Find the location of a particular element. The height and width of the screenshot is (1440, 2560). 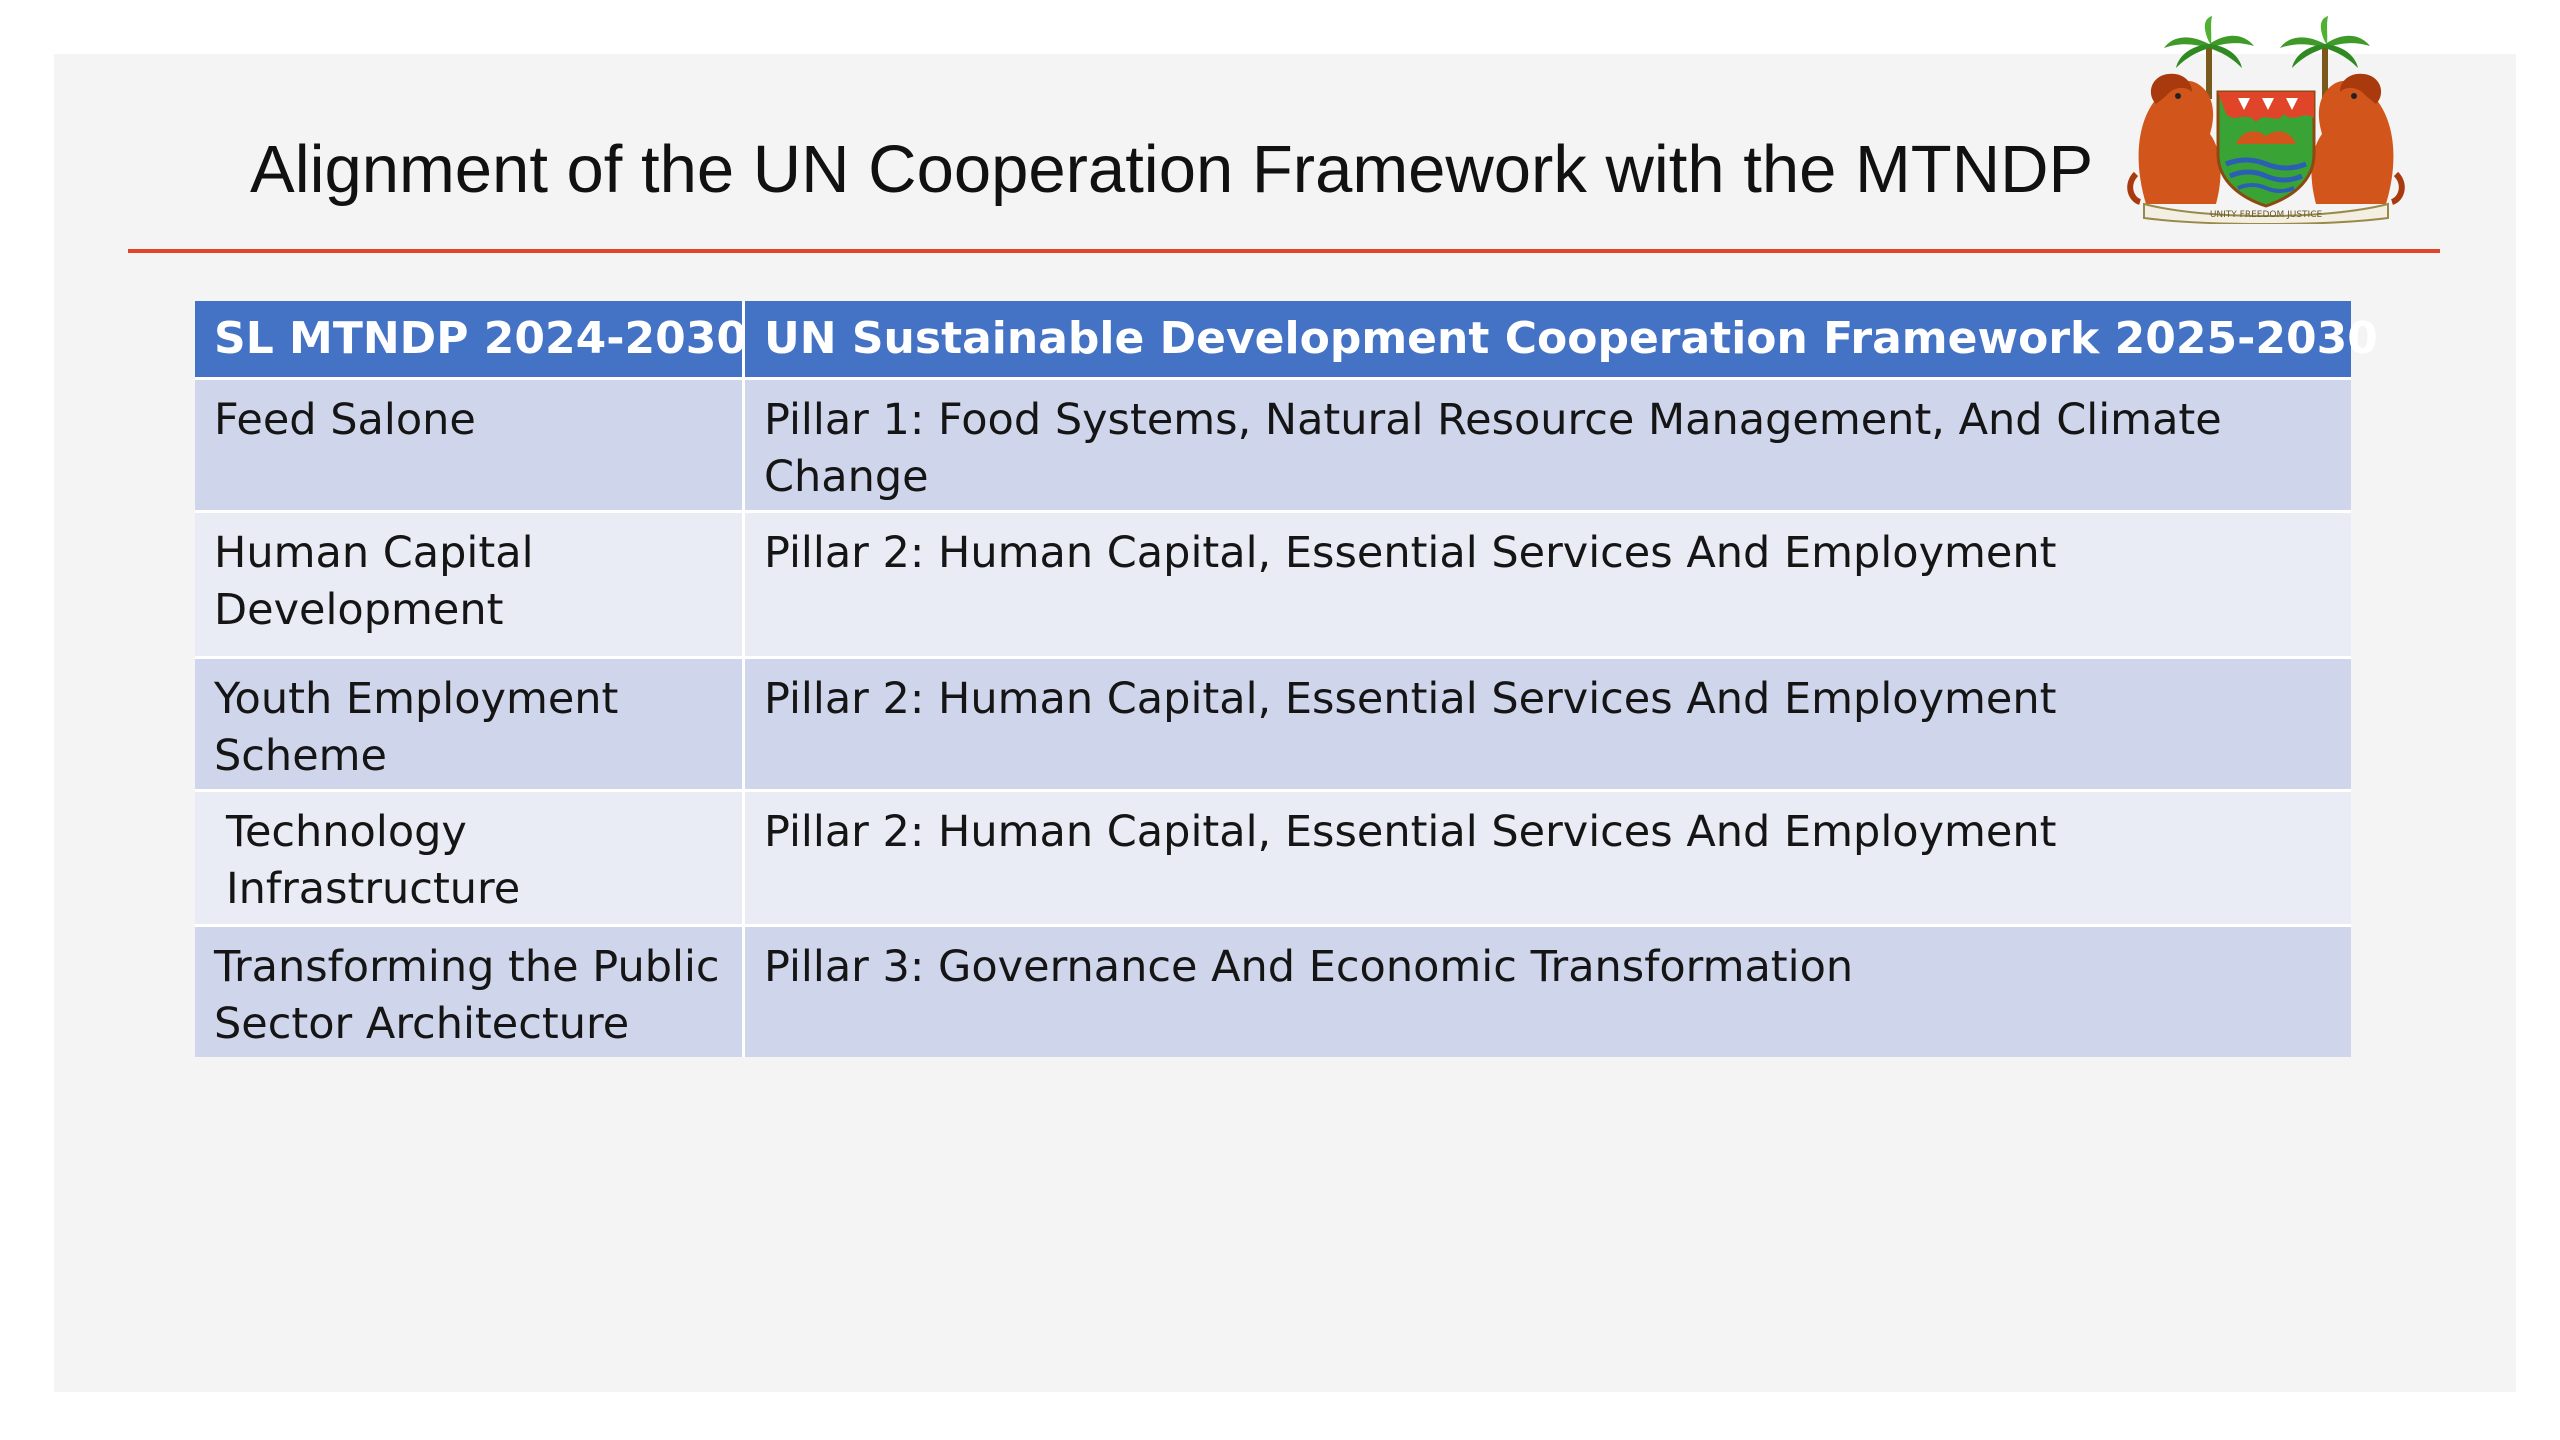

mtndp-cell: Feed Salone is located at coordinates (470, 445).